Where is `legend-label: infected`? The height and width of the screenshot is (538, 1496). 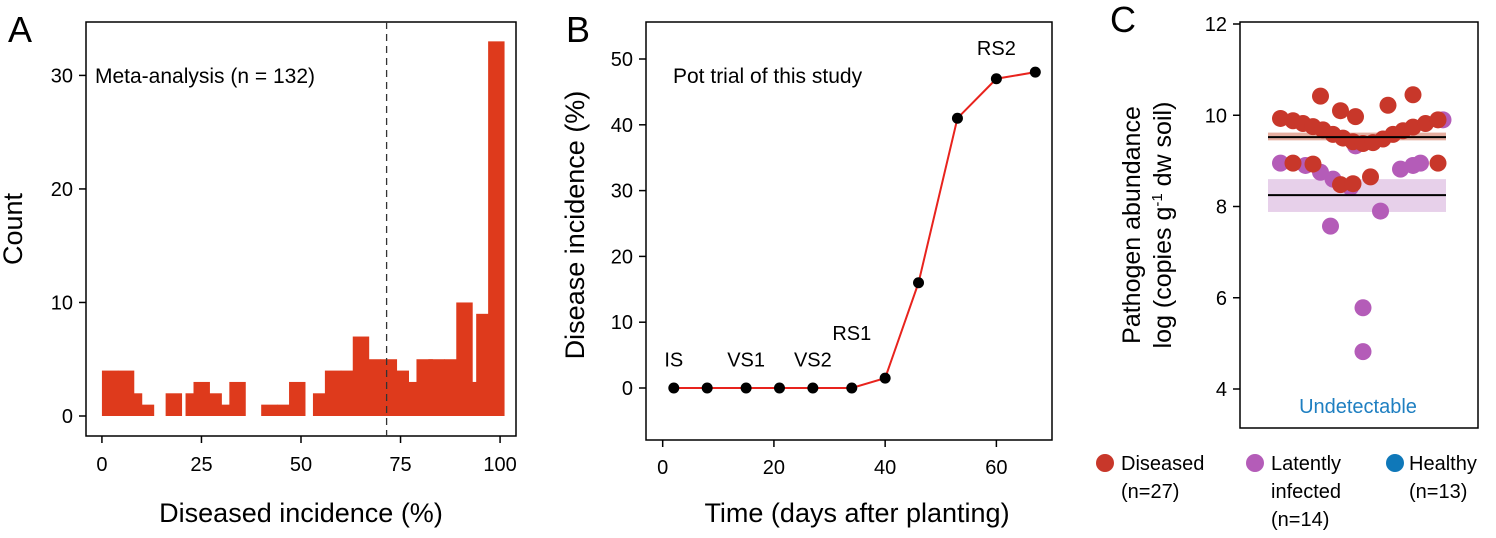
legend-label: infected is located at coordinates (1306, 492).